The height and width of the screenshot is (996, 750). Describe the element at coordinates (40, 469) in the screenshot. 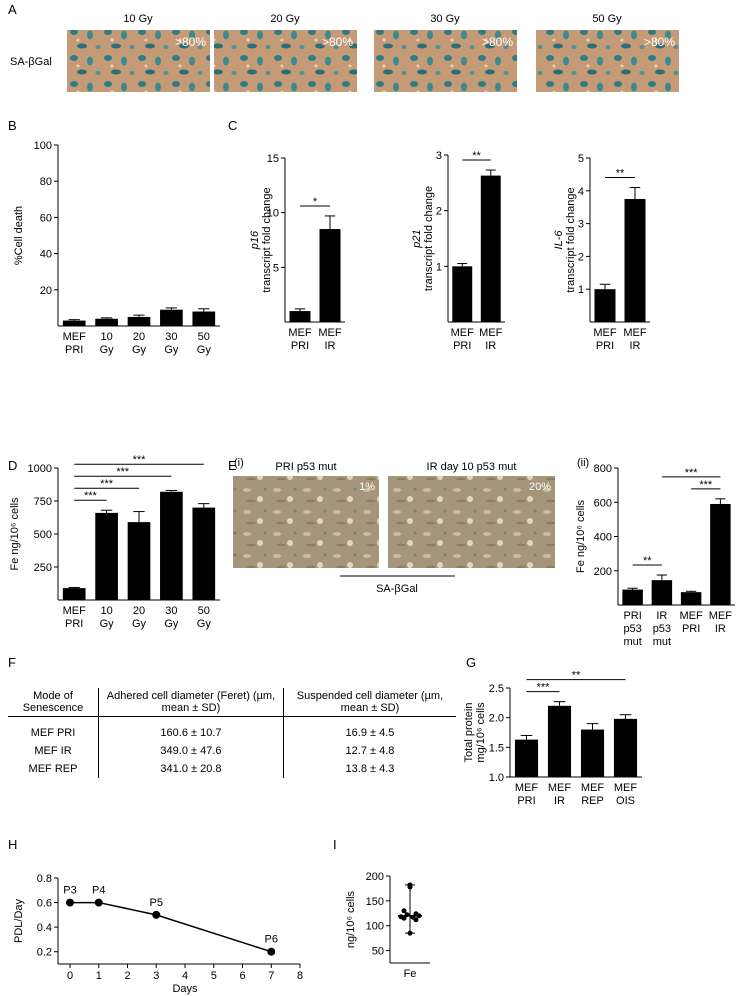

I see `y-tick-label: 1000` at that location.